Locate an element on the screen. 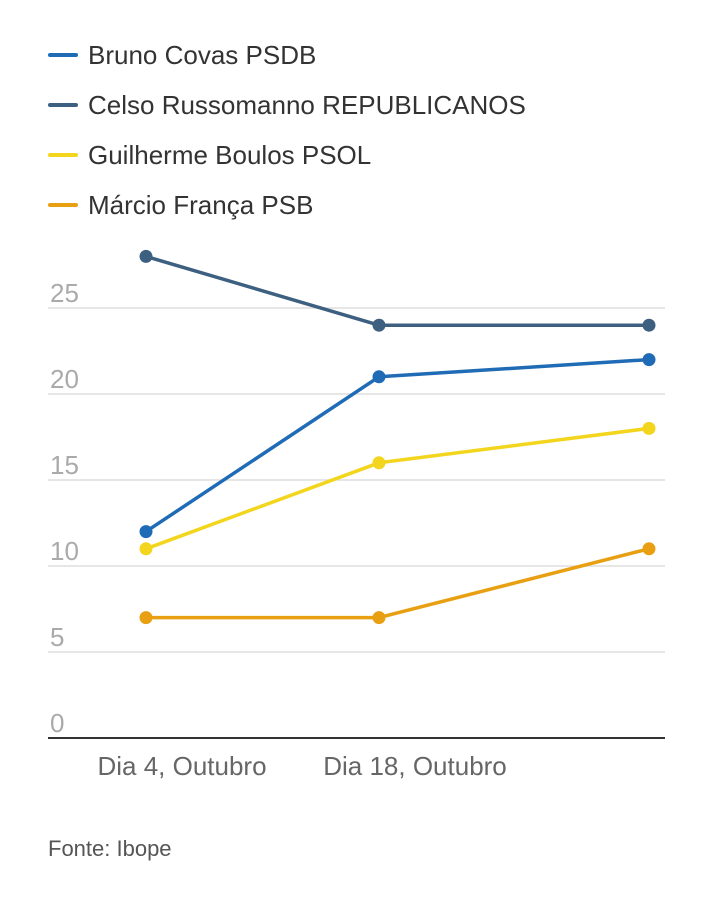  y-tick-labels: 0 5 10 15 20 25 is located at coordinates (64, 508).